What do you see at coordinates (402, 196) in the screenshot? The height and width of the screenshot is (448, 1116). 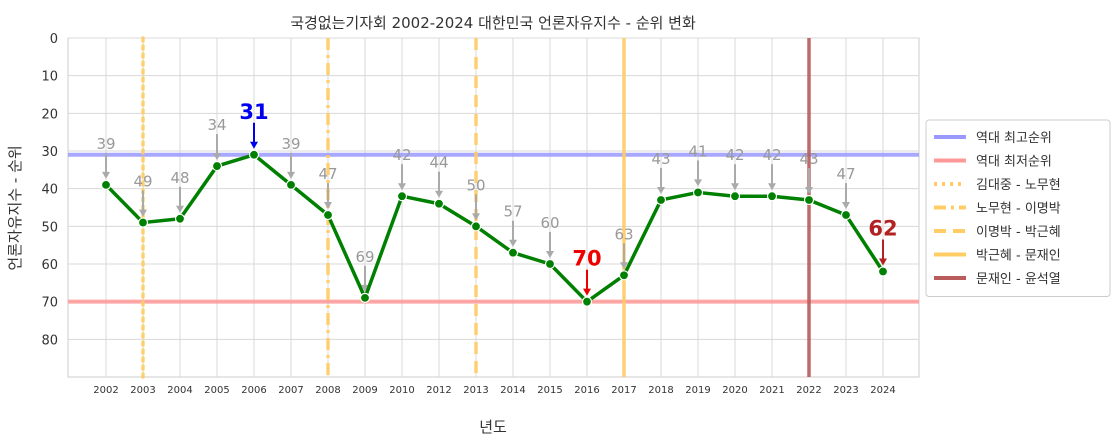 I see `data-point-2010` at bounding box center [402, 196].